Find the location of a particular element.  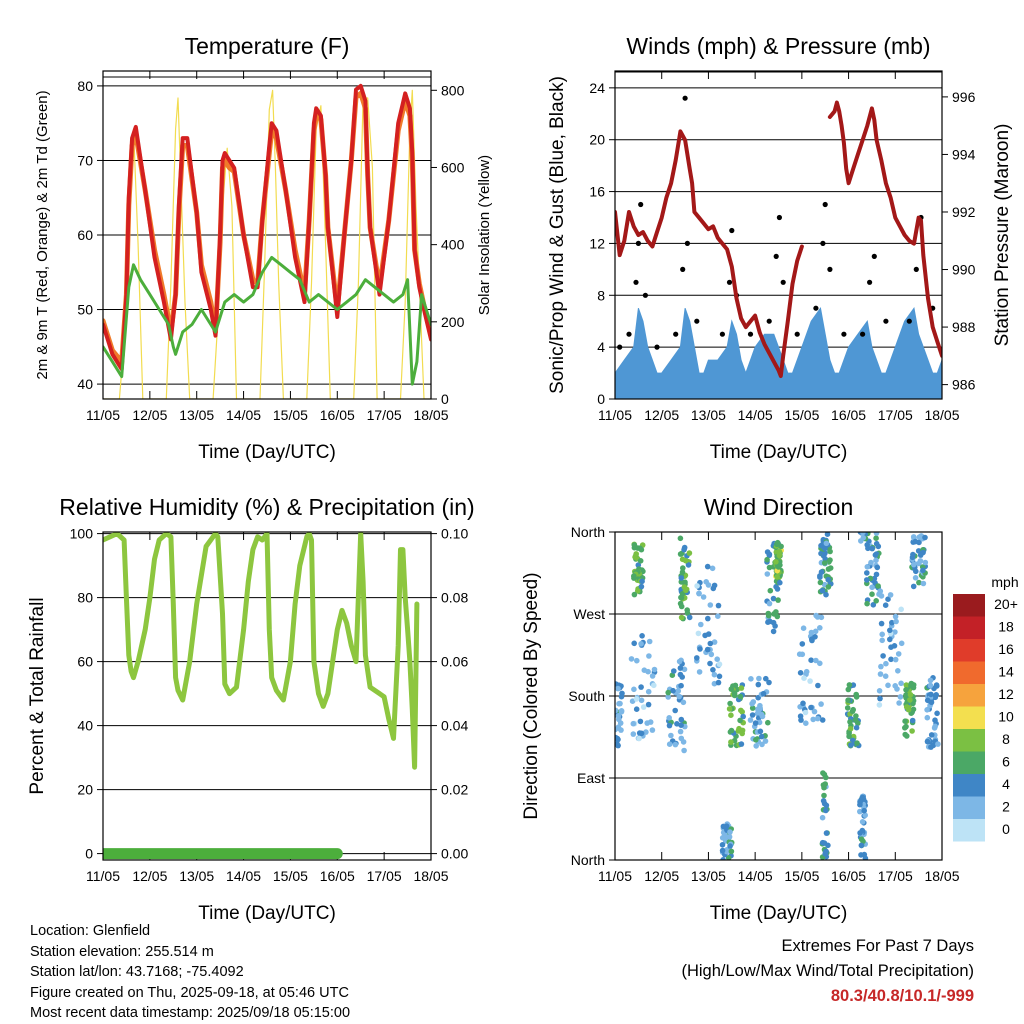

y-axis-label: 2m & 9m T (Red, Orange) & 2m Td (Green) is located at coordinates (42, 234).